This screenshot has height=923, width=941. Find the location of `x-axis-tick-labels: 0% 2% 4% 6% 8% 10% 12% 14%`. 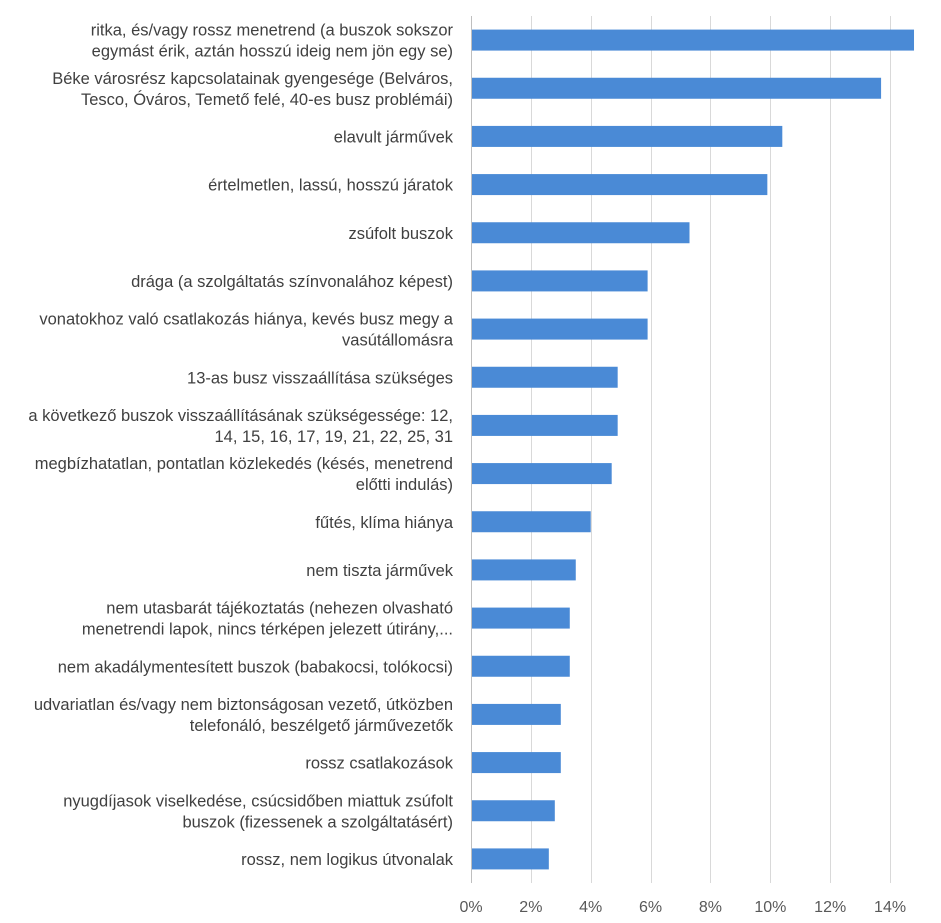

x-axis-tick-labels: 0% 2% 4% 6% 8% 10% 12% 14% is located at coordinates (682, 907).